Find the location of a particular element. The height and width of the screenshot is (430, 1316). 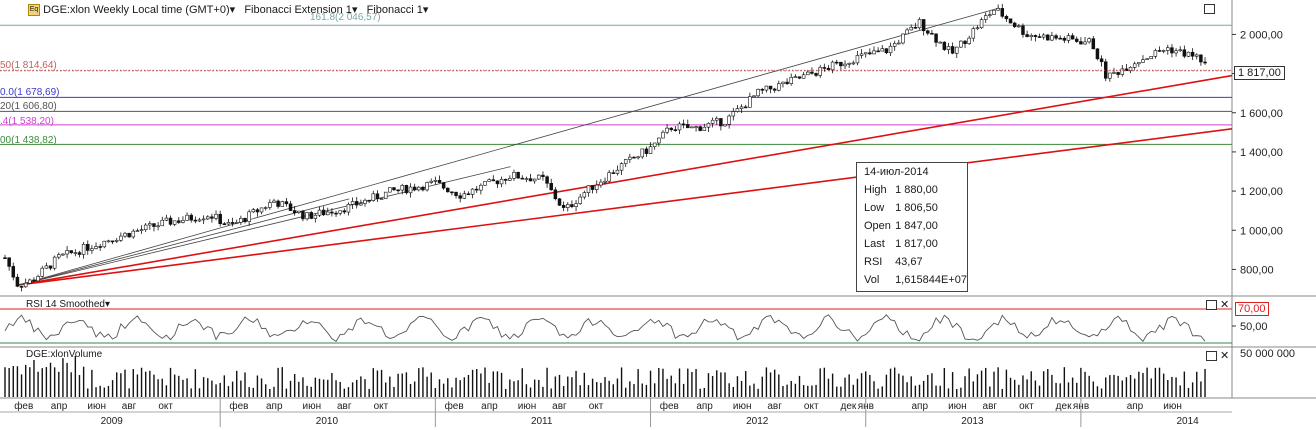

y-tick-label: 2 000,00 is located at coordinates (1261, 35).